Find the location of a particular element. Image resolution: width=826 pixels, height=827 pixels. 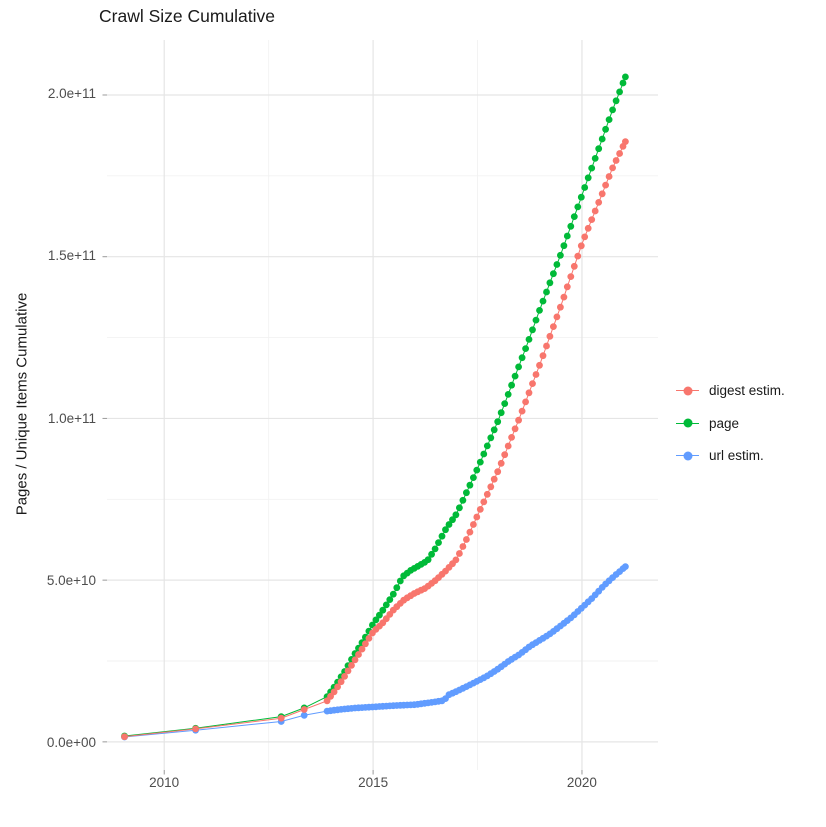

legend-label: url estim. is located at coordinates (736, 455).